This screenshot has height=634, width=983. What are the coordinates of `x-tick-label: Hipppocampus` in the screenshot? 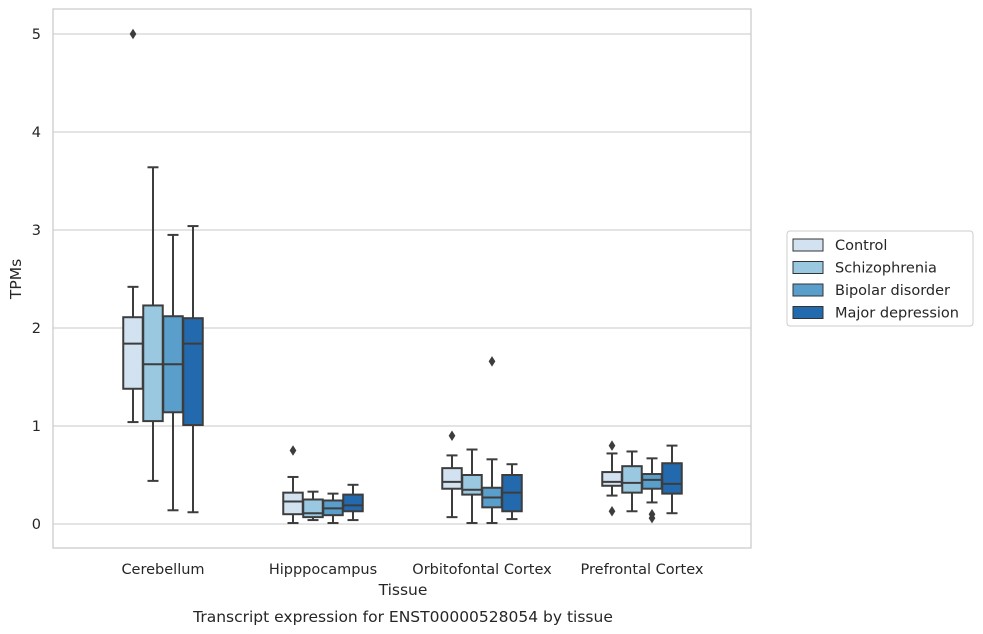 It's located at (323, 570).